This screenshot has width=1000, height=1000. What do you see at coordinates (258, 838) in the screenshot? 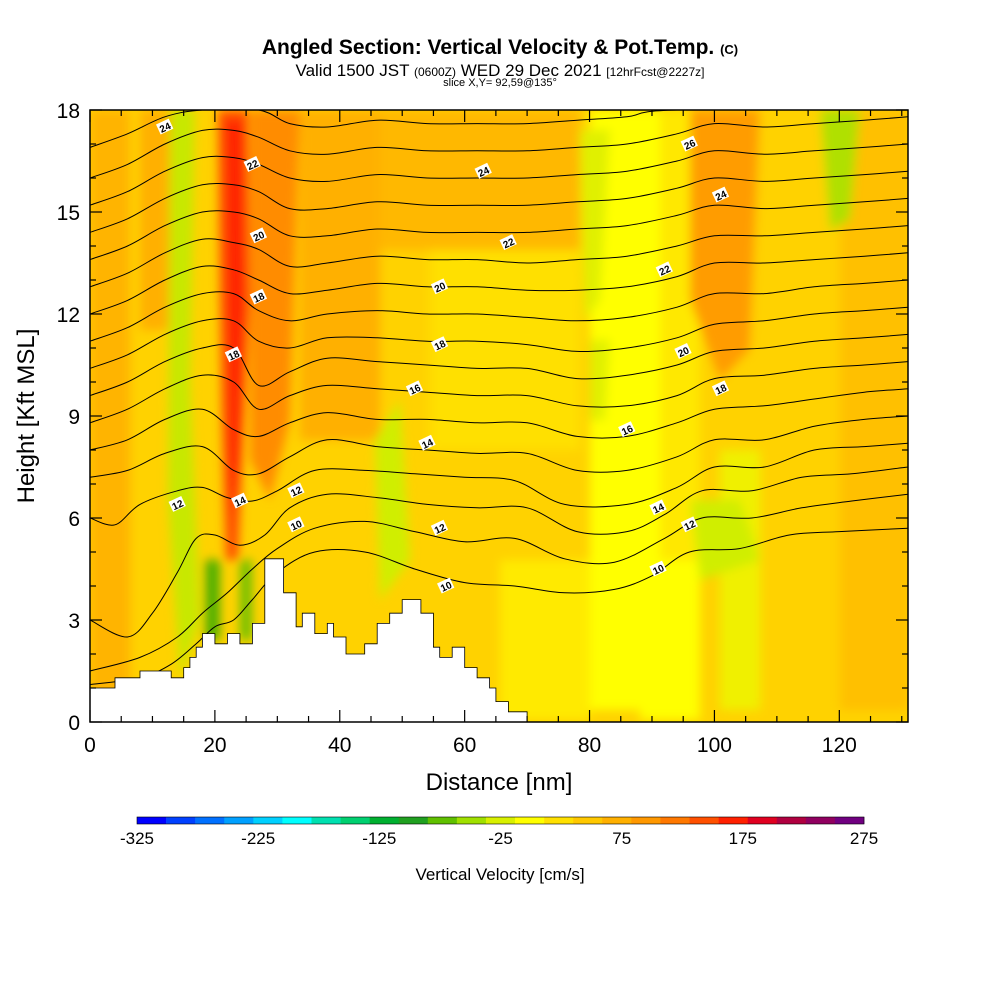
I see `colorbar-label: -225` at bounding box center [258, 838].